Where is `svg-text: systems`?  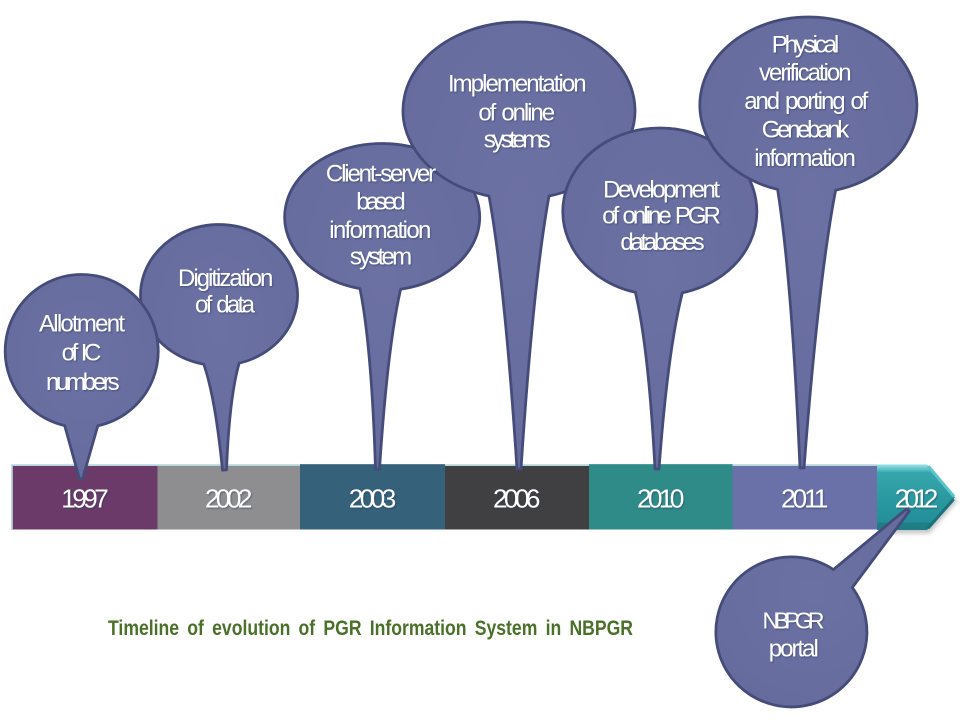
svg-text: systems is located at coordinates (517, 139).